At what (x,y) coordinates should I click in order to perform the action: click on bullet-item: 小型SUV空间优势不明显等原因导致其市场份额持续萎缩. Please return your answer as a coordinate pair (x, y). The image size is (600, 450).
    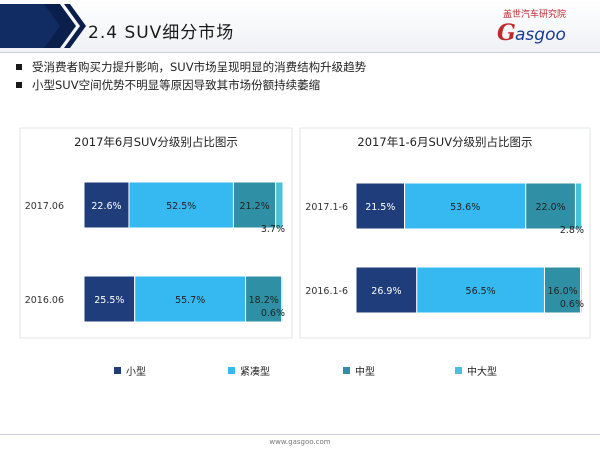
    Looking at the image, I should click on (191, 85).